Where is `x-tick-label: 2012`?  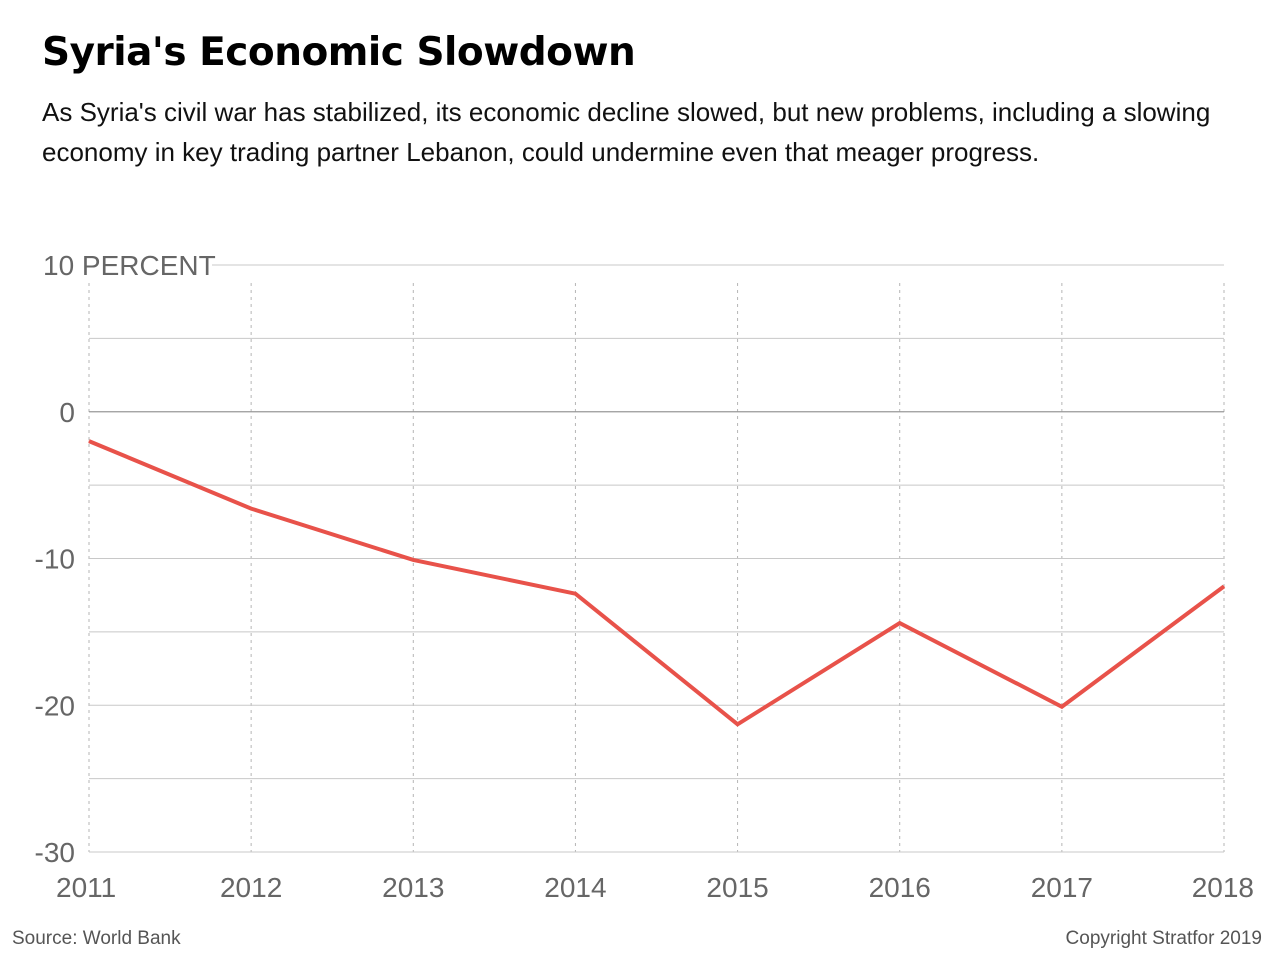
x-tick-label: 2012 is located at coordinates (251, 887).